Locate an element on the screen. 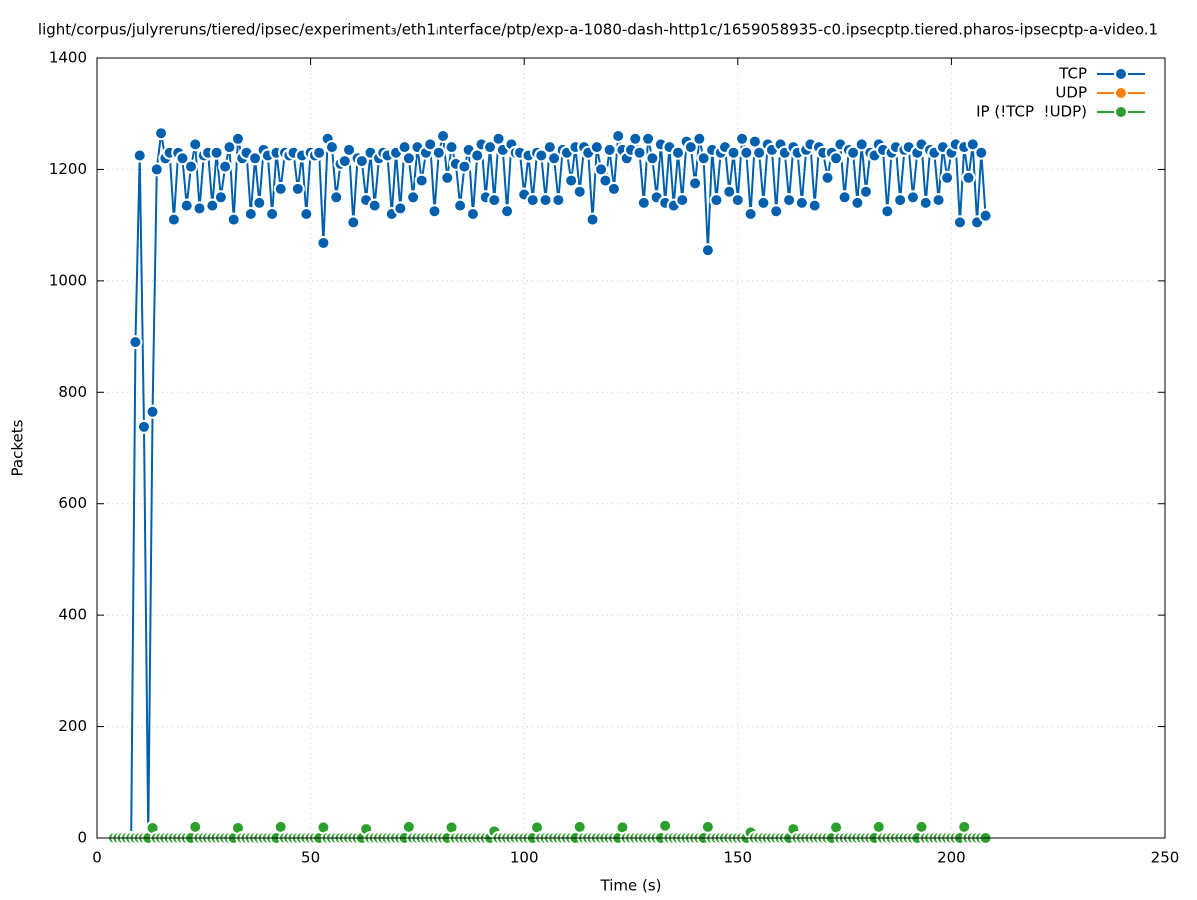 This screenshot has width=1197, height=900. legend-label: IP (!TCP !UDP) is located at coordinates (1031, 112).